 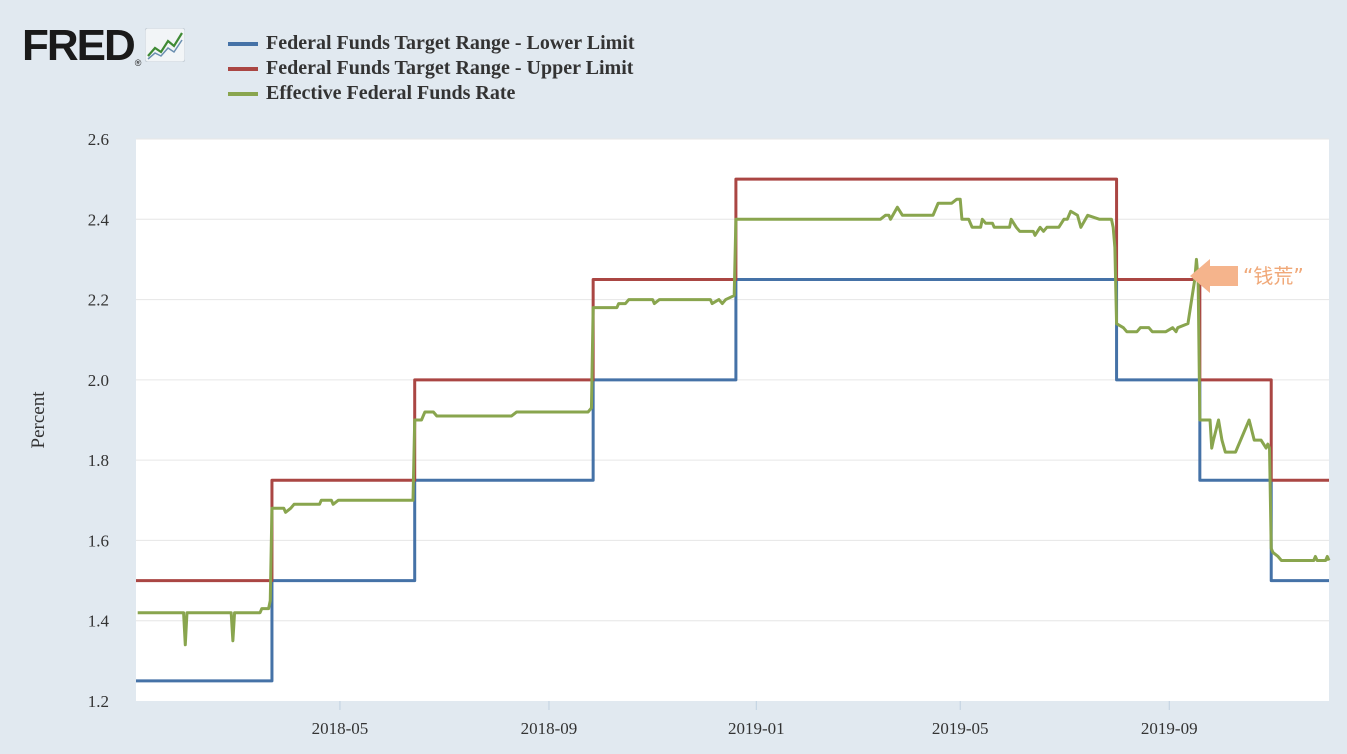 What do you see at coordinates (756, 728) in the screenshot?
I see `x-tick-label: 2019-01` at bounding box center [756, 728].